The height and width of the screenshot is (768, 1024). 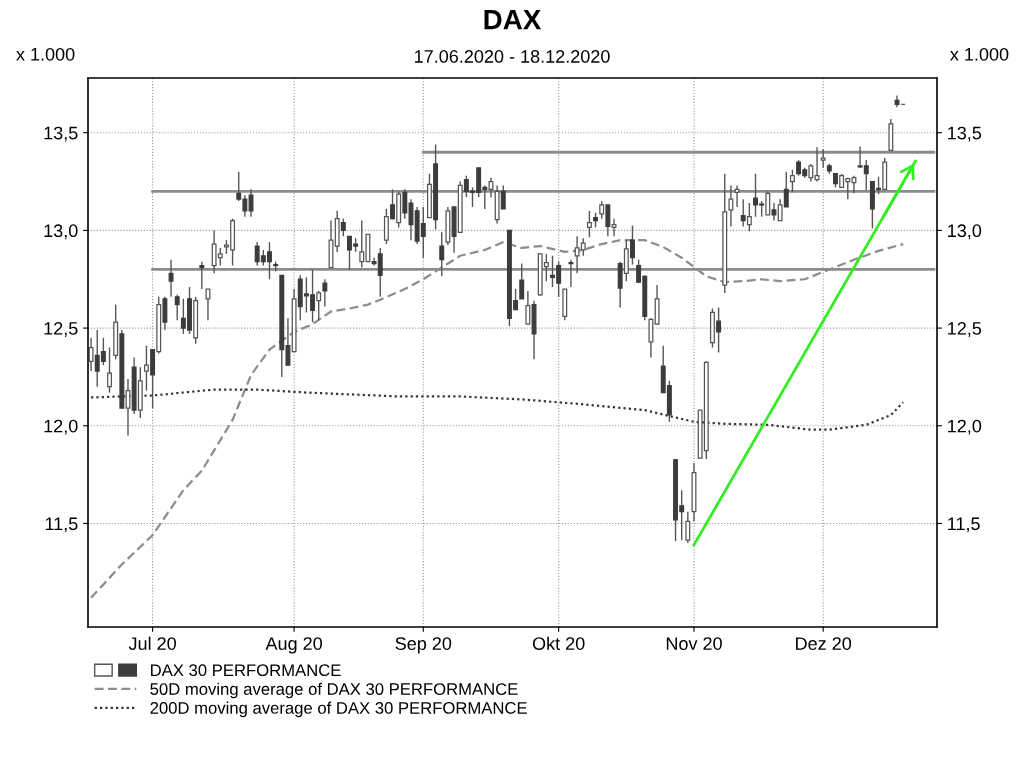 What do you see at coordinates (965, 329) in the screenshot?
I see `y2-tick-label: 12,5` at bounding box center [965, 329].